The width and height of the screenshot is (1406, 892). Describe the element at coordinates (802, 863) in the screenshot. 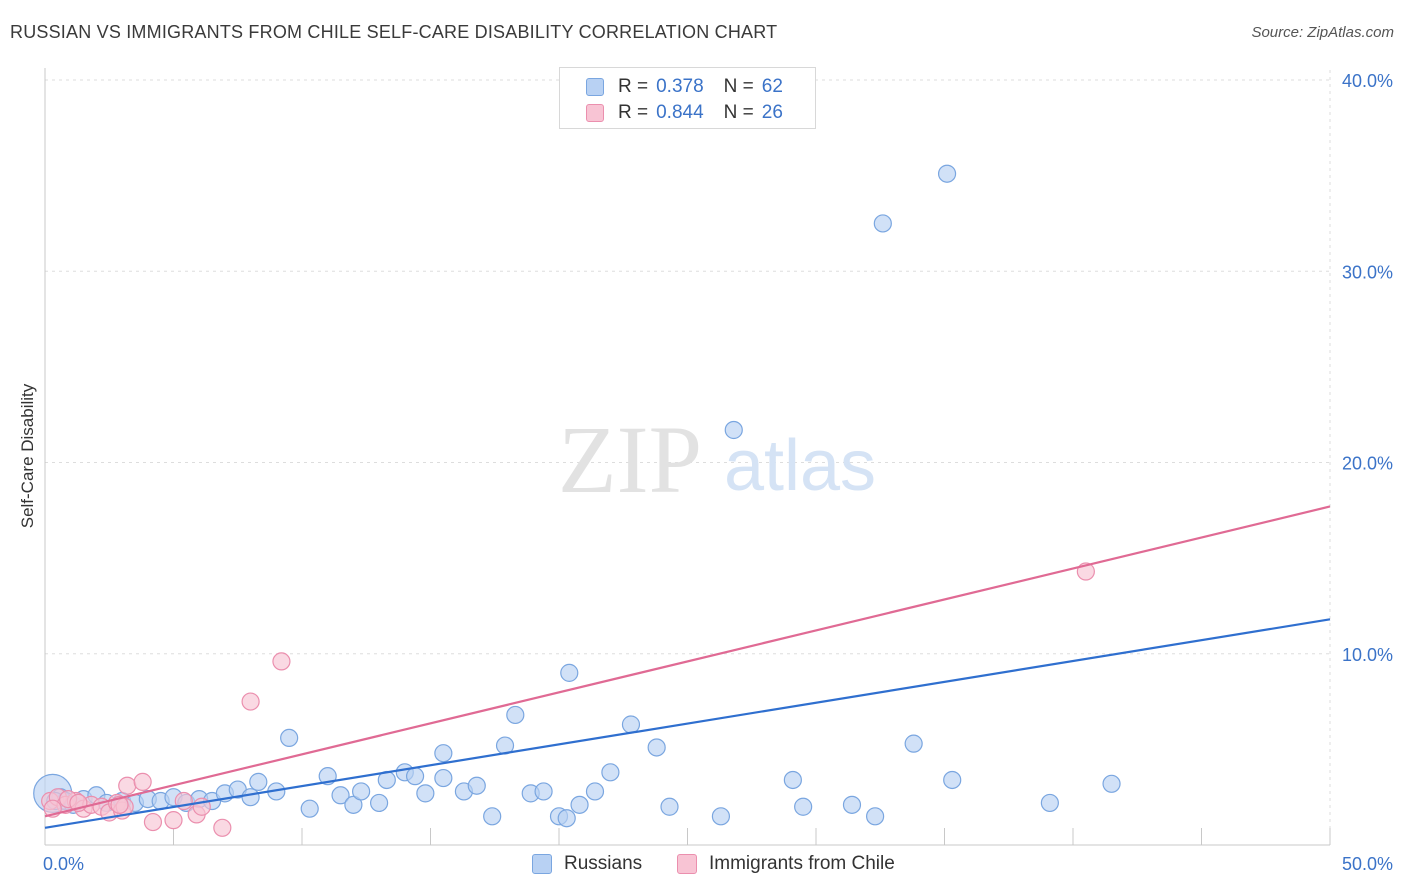

I see `bottom-legend-label-chile: Immigrants from Chile` at that location.